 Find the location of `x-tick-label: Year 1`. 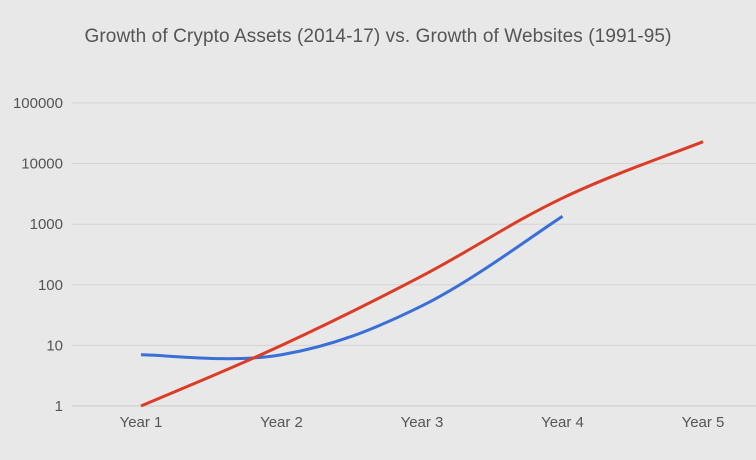

x-tick-label: Year 1 is located at coordinates (141, 422).